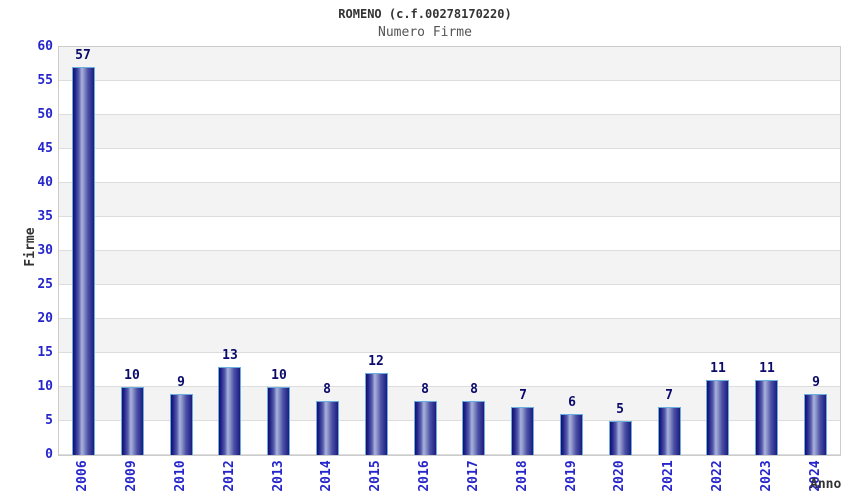 The width and height of the screenshot is (850, 500). I want to click on x-tick-label: 2009, so click(131, 476).